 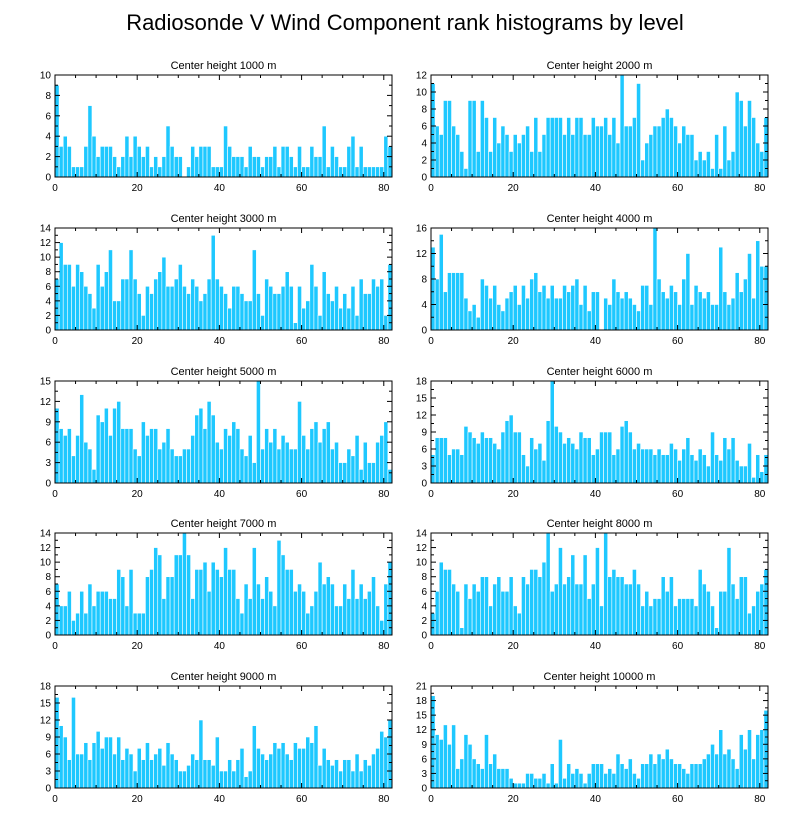 What do you see at coordinates (422, 416) in the screenshot?
I see `y-tick-label: 12` at bounding box center [422, 416].